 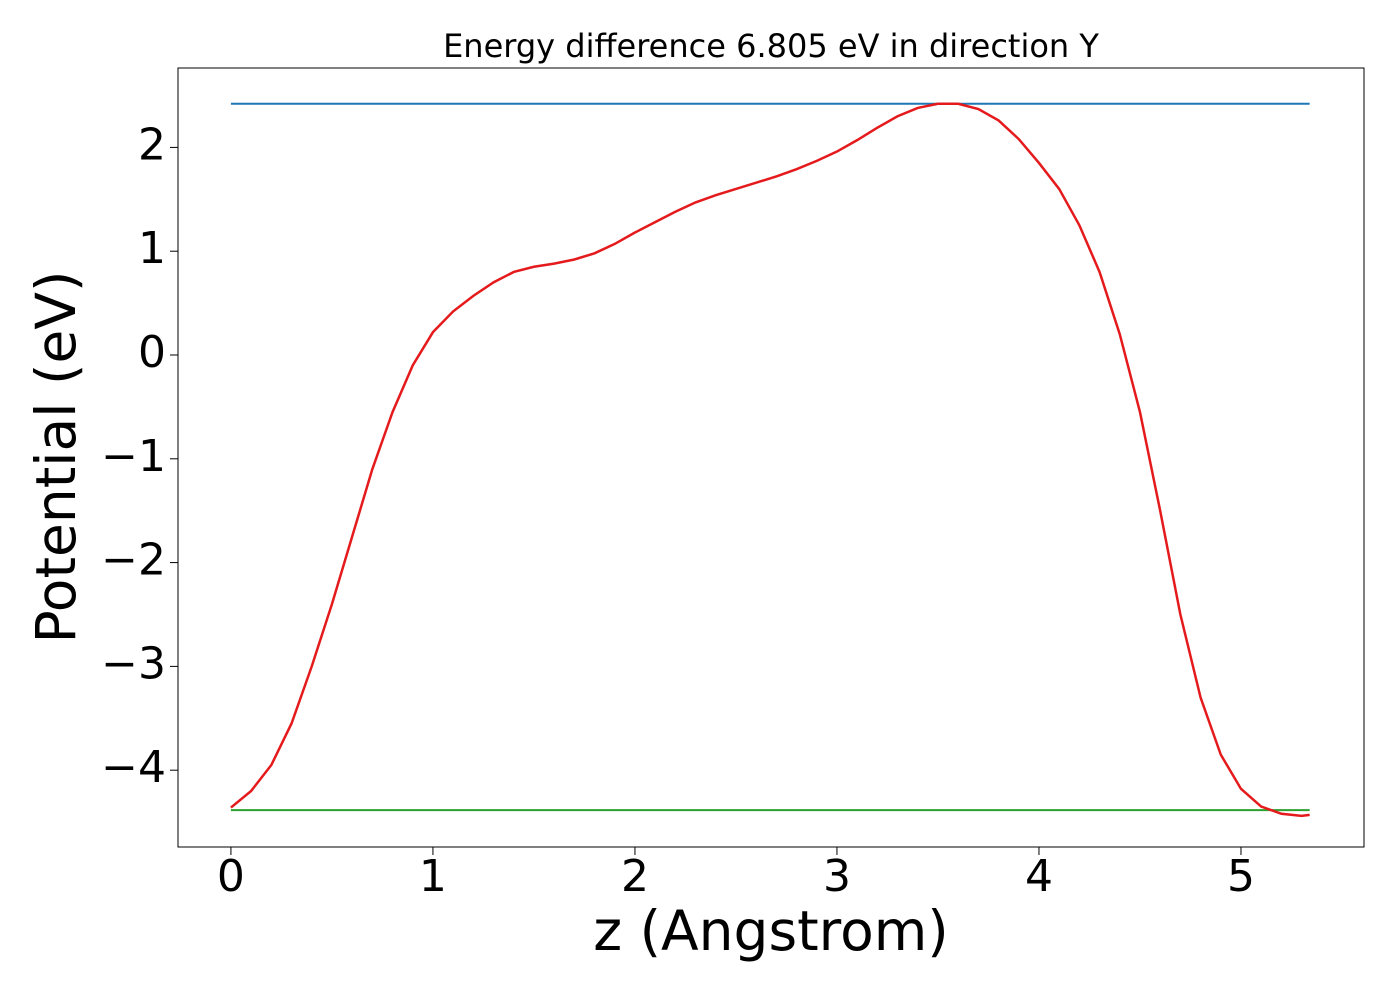 What do you see at coordinates (56, 457) in the screenshot?
I see `y-axis-label: Potential (eV)` at bounding box center [56, 457].